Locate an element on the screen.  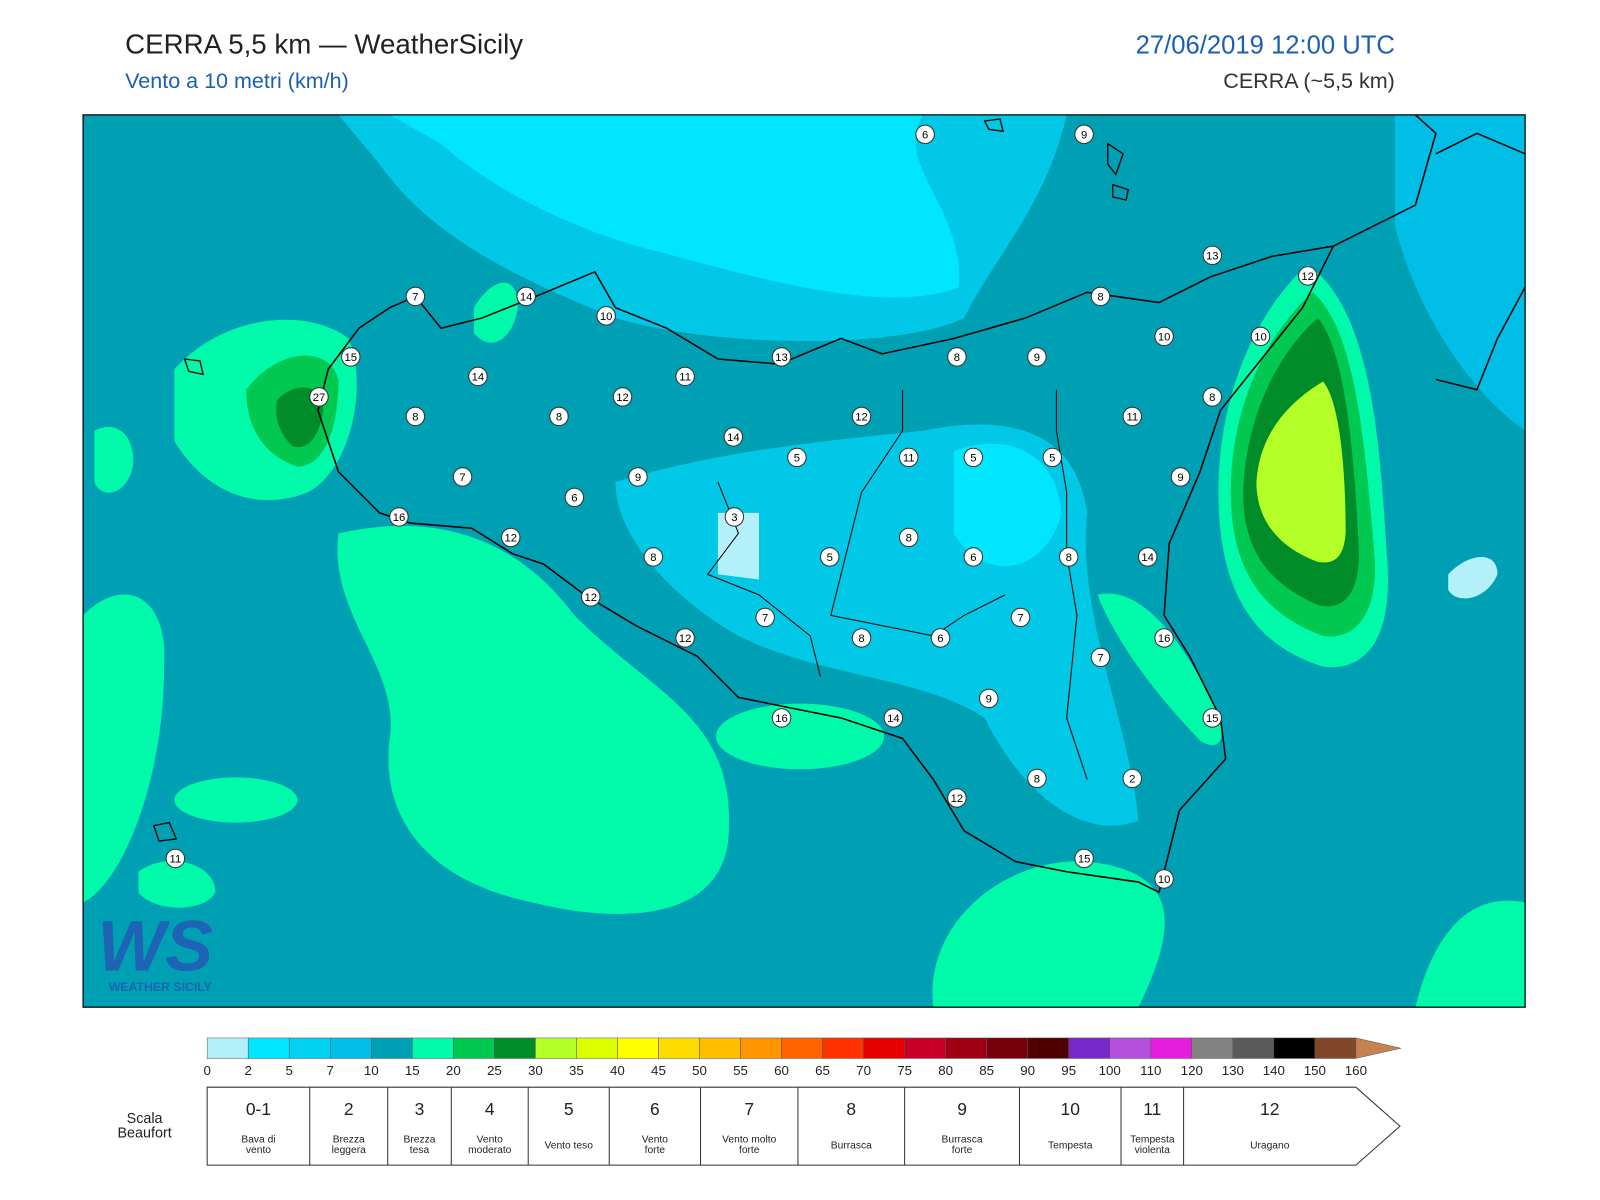
colorbar-tick-label: 30 is located at coordinates (535, 1070).